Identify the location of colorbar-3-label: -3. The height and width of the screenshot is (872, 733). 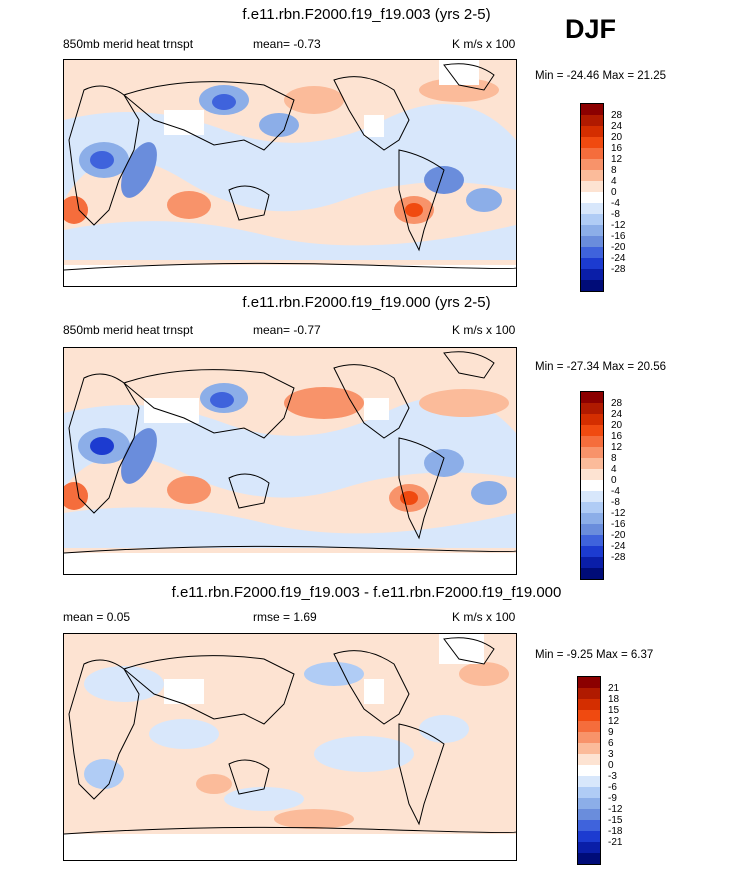
(612, 776).